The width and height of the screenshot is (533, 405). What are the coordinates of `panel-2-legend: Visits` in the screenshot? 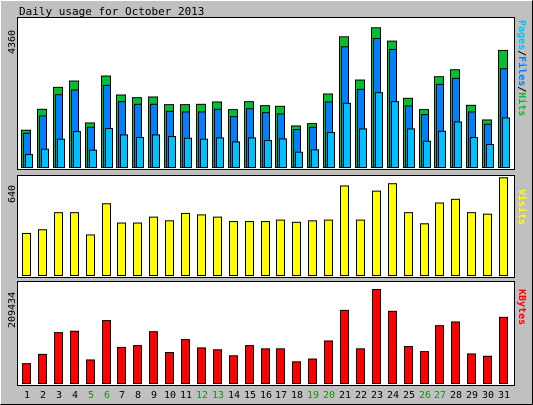 It's located at (522, 207).